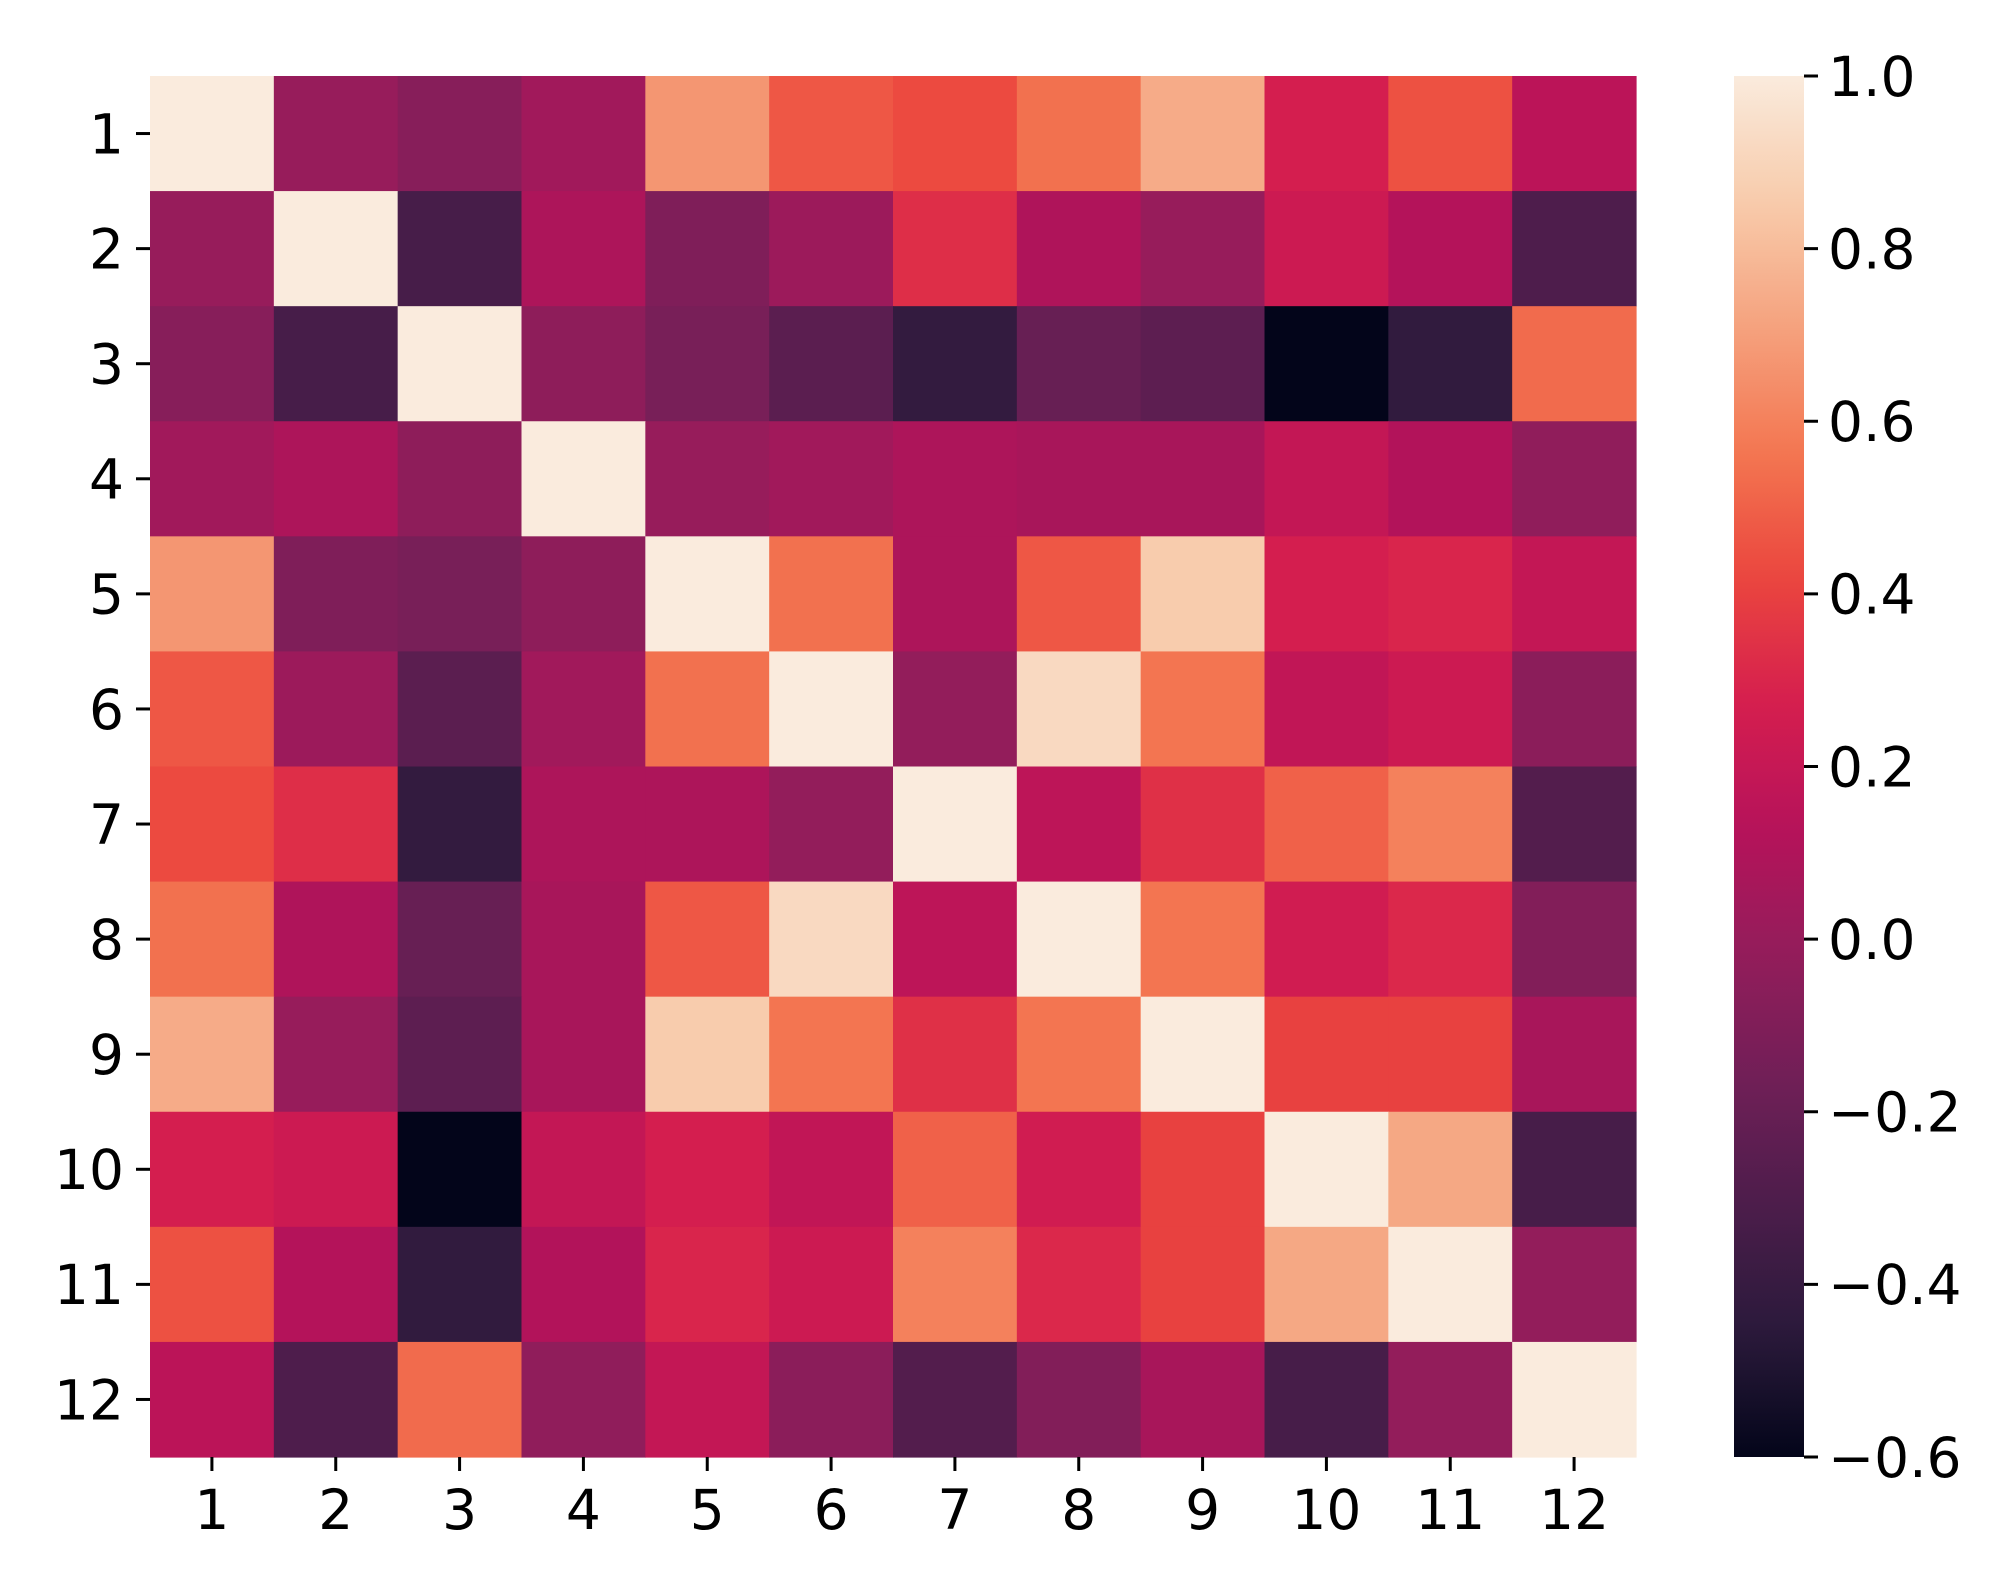  What do you see at coordinates (955, 1284) in the screenshot?
I see `heatmap-cell-r11-c7` at bounding box center [955, 1284].